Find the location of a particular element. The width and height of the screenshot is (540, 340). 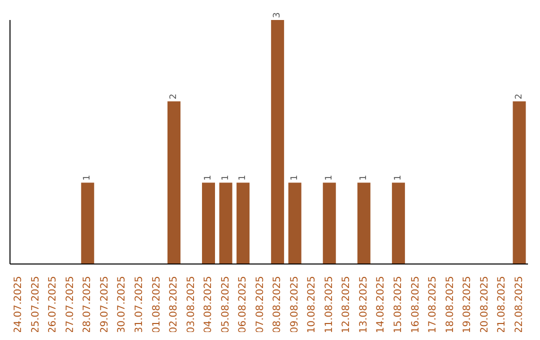

x-tick-label: 19.08.2025 is located at coordinates (468, 305).